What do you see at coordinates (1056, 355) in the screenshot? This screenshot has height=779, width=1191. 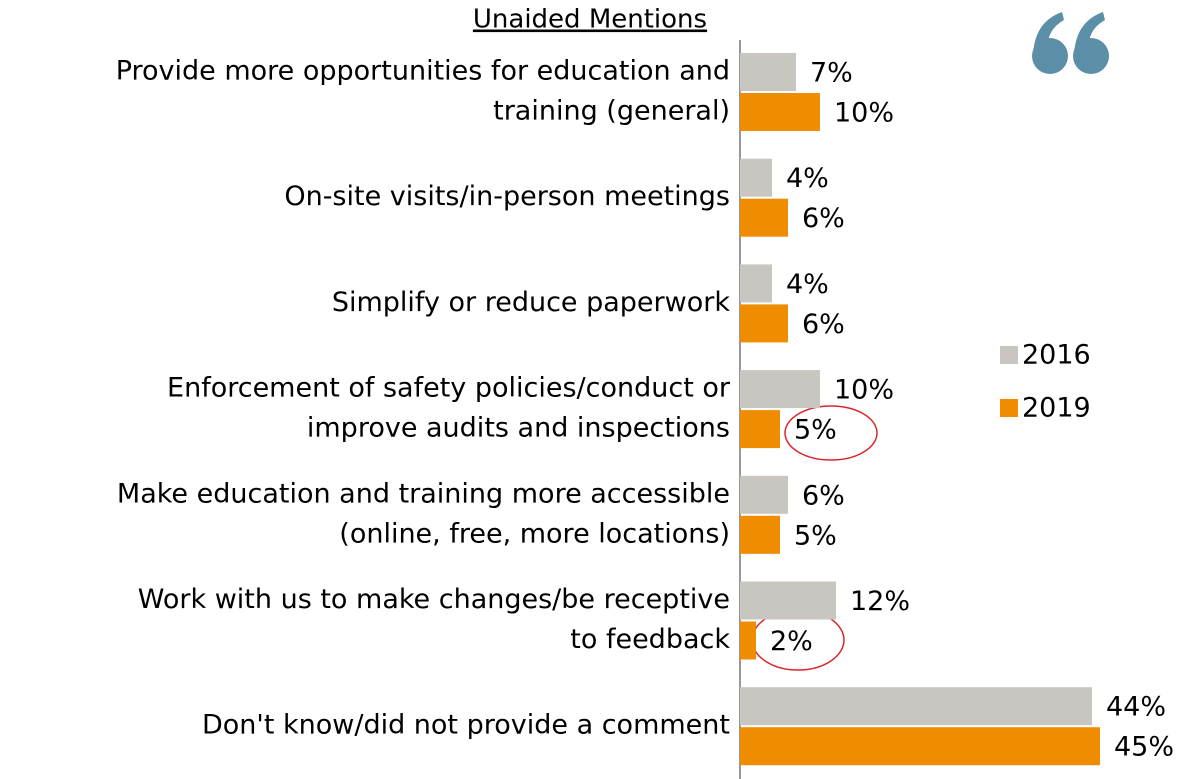 I see `legend-label: 2016` at bounding box center [1056, 355].